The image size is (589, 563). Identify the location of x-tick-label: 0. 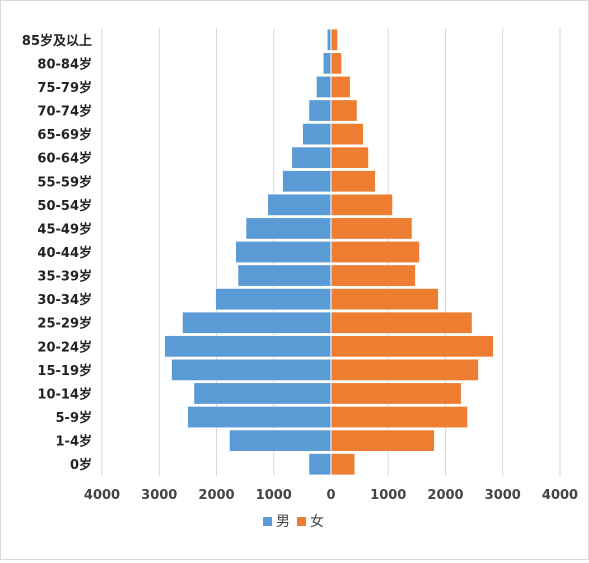
(330, 495).